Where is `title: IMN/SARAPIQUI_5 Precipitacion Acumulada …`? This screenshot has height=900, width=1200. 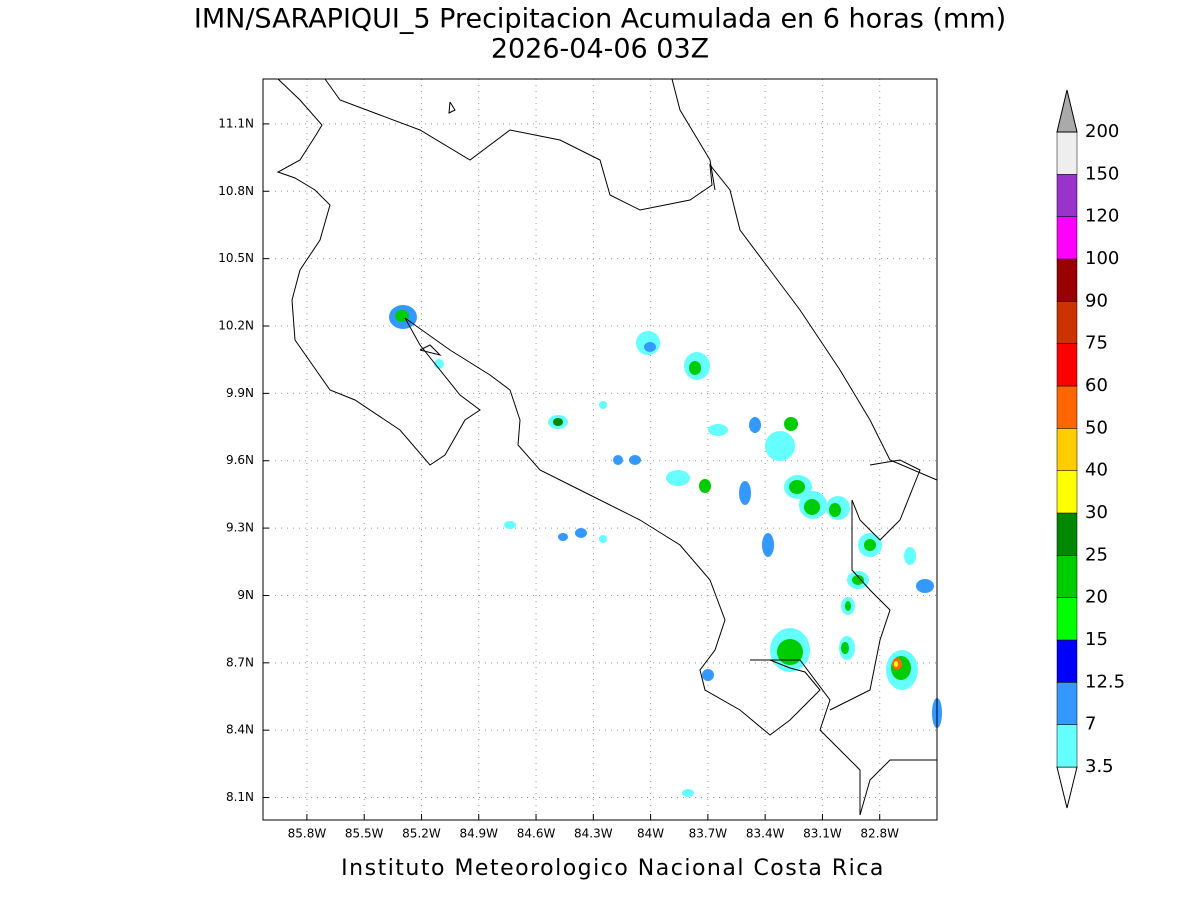 title: IMN/SARAPIQUI_5 Precipitacion Acumulada … is located at coordinates (600, 19).